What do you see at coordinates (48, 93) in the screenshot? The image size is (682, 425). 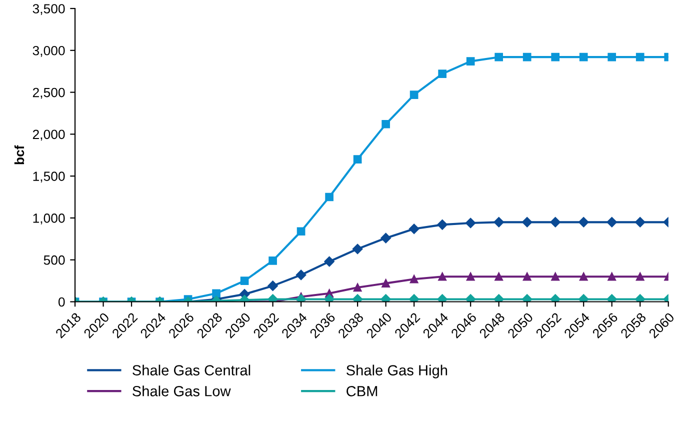 I see `y-tick-label: 2,500` at bounding box center [48, 93].